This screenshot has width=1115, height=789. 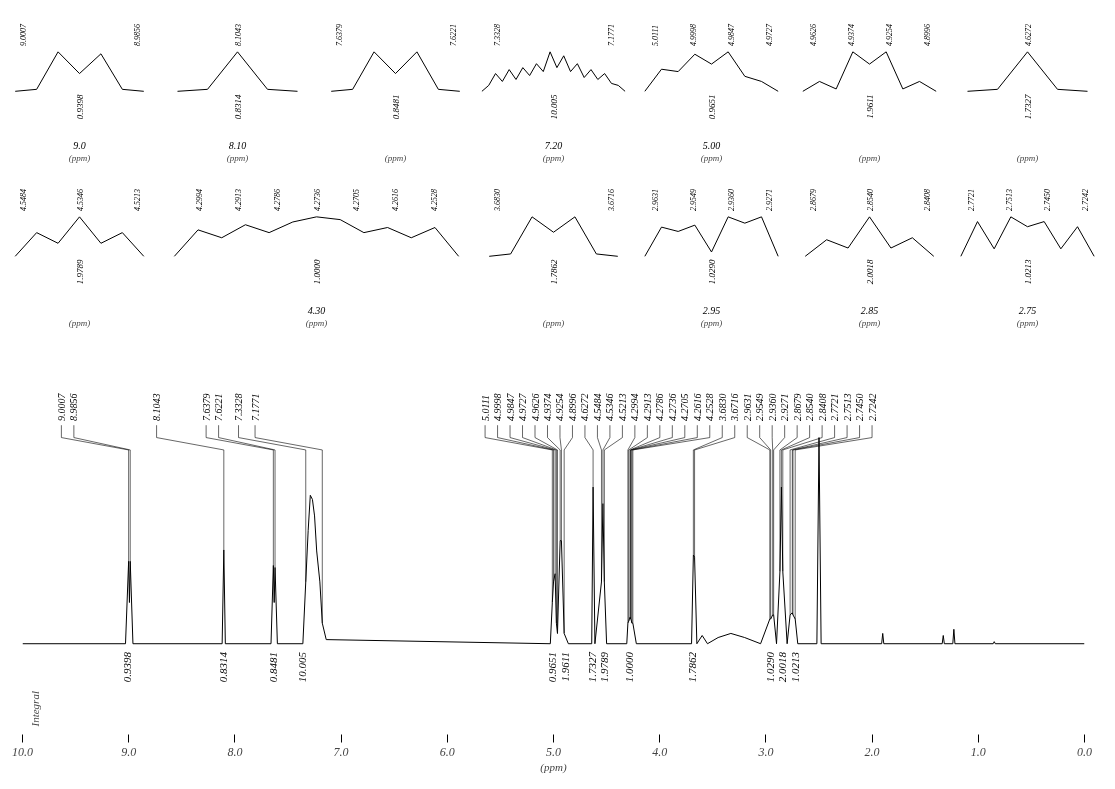 What do you see at coordinates (238, 34) in the screenshot?
I see `text: 8.1043` at bounding box center [238, 34].